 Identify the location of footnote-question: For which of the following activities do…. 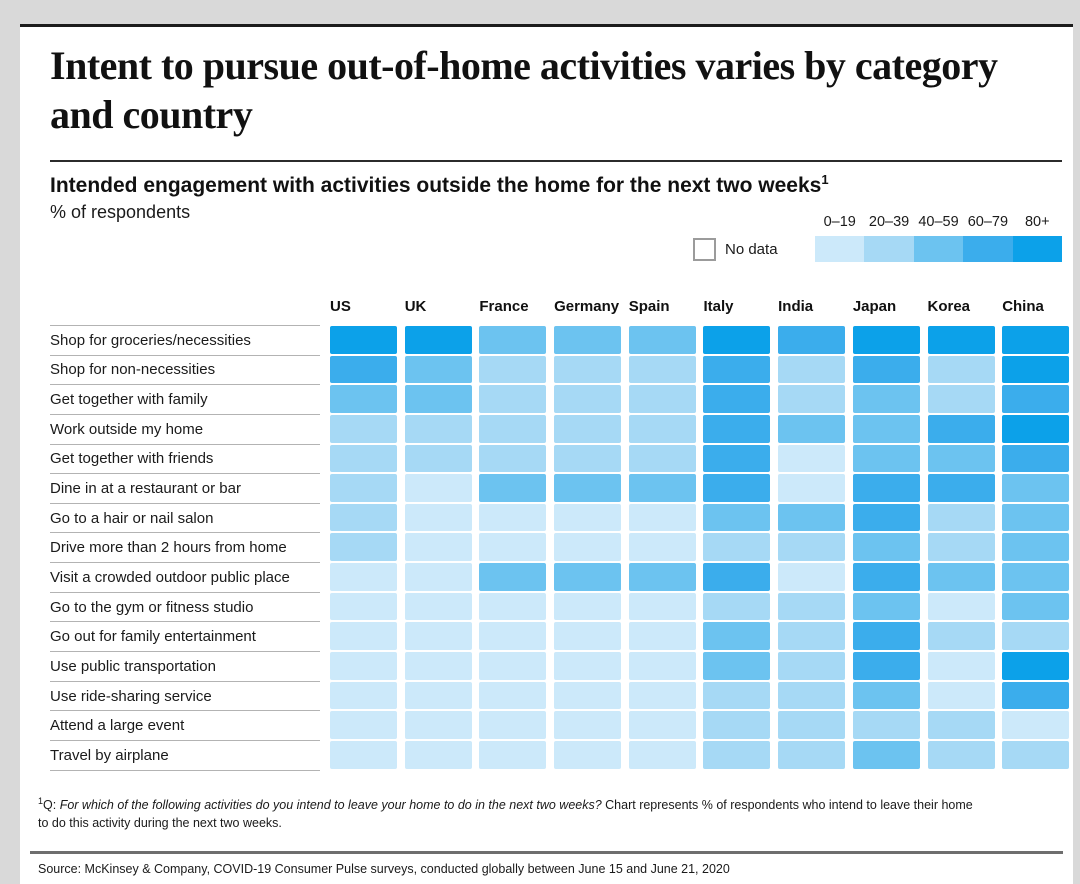
(330, 805).